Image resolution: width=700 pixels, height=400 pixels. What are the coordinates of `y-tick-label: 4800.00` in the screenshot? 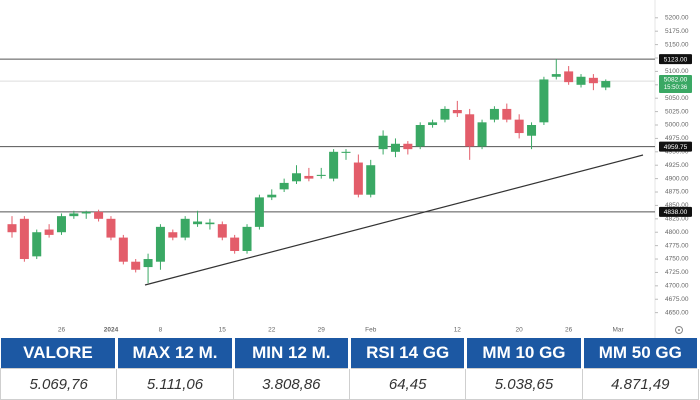 It's located at (677, 232).